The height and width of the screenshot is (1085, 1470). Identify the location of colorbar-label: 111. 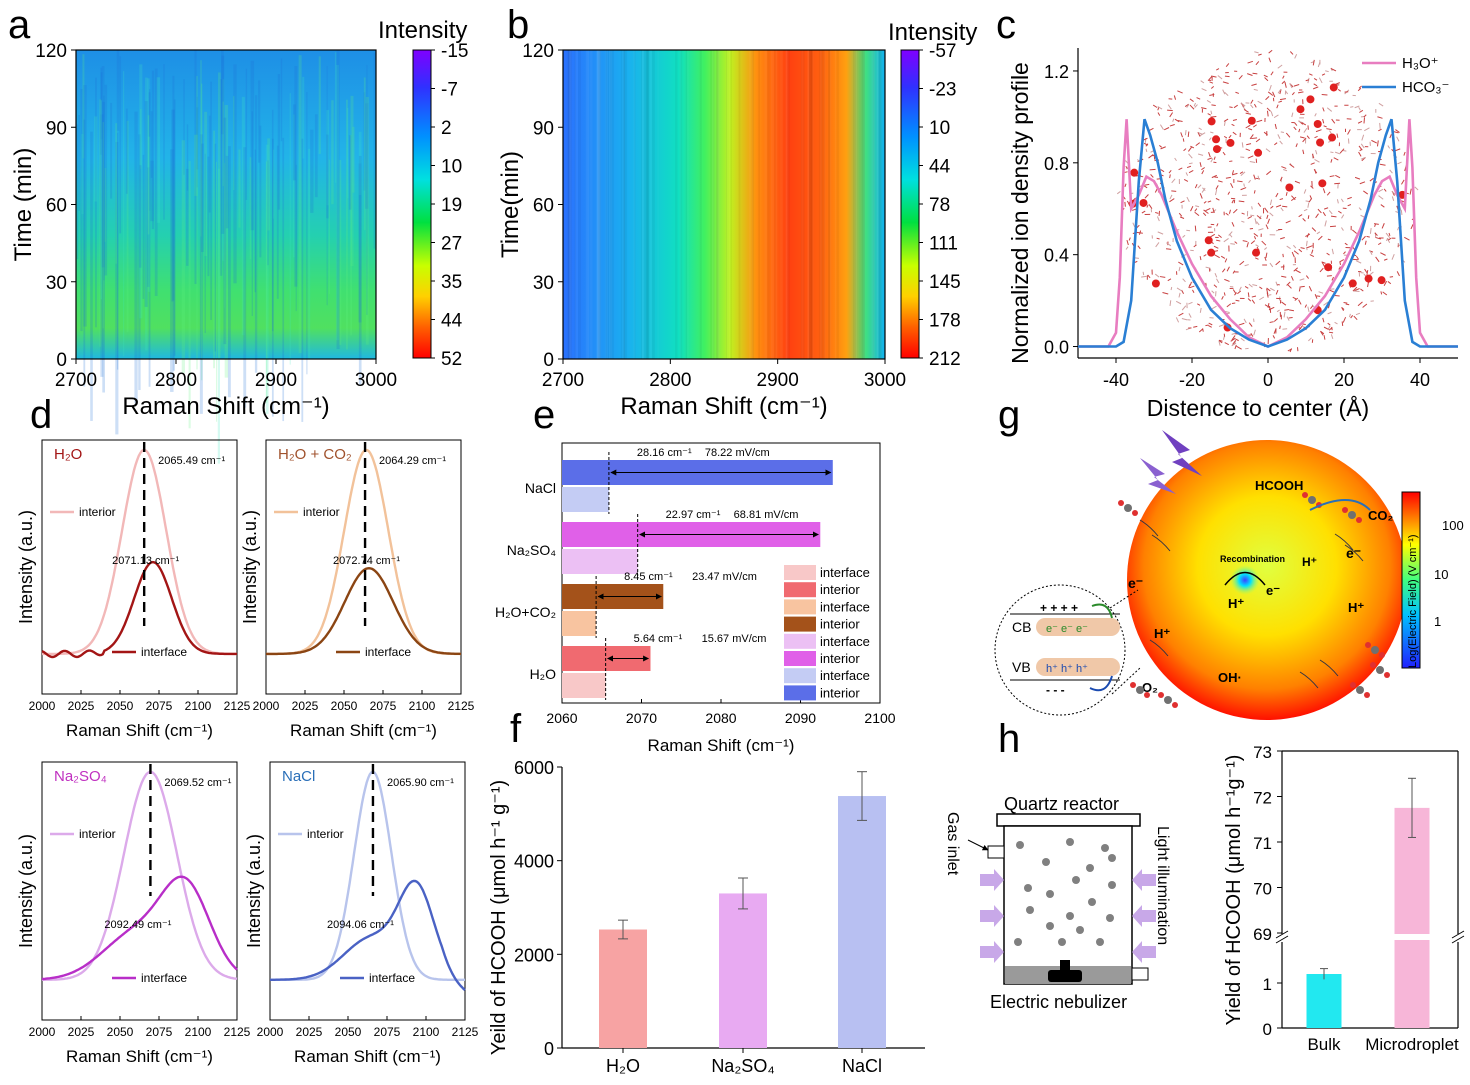
(943, 244).